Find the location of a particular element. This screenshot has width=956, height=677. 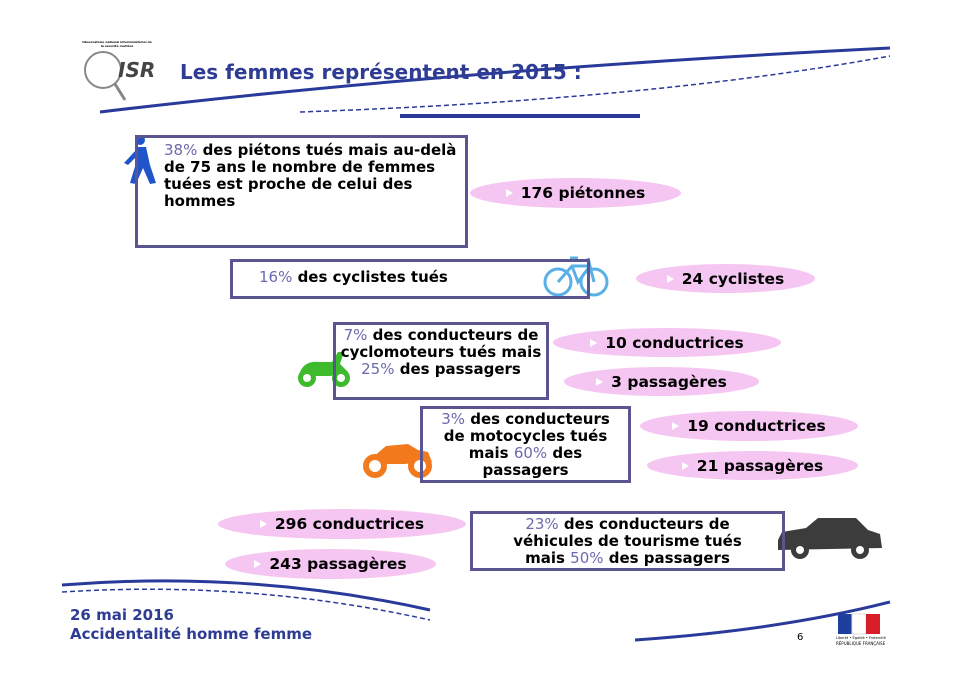

percent: 16% is located at coordinates (276, 277).